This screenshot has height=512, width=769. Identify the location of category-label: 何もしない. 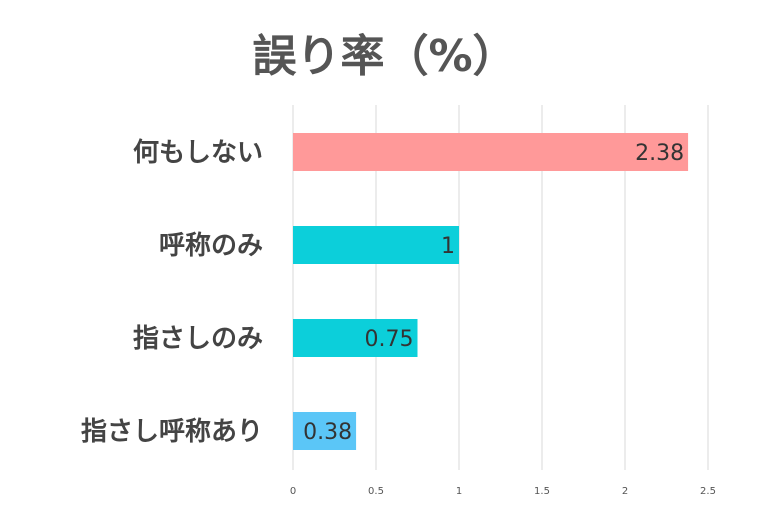
(198, 153).